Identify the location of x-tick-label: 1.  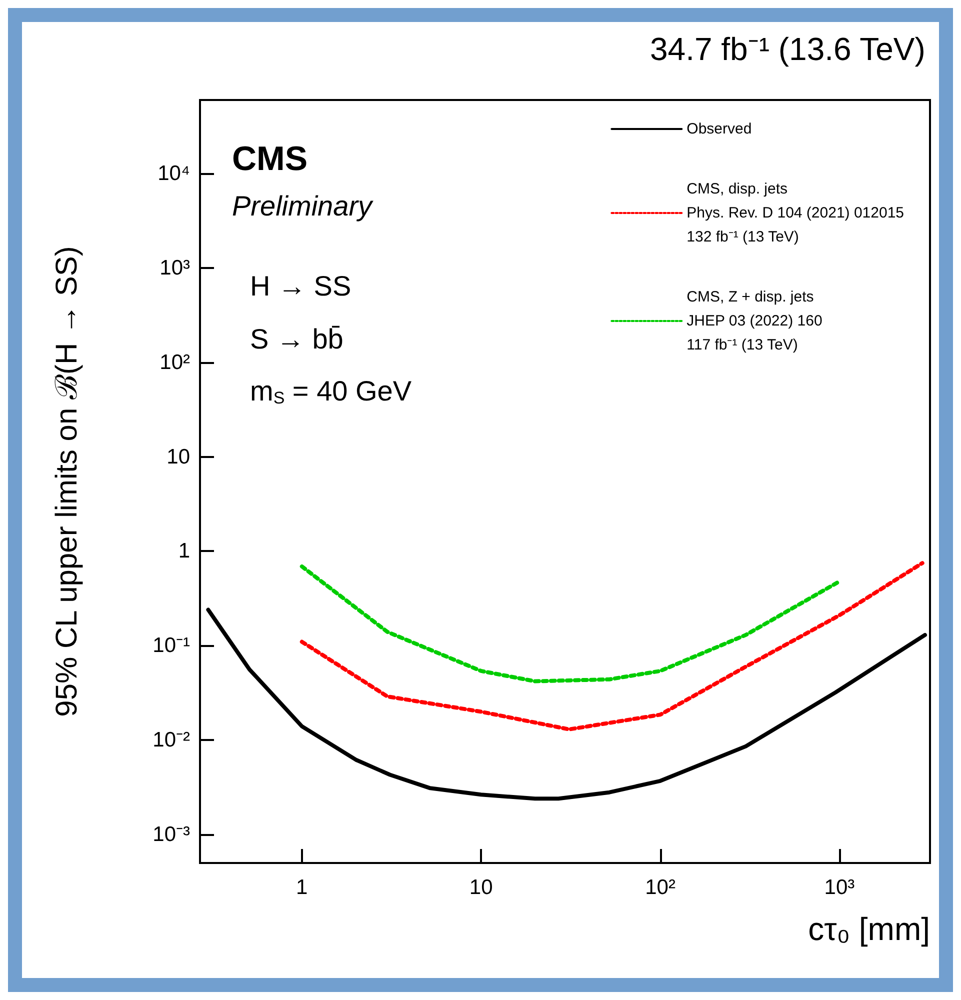
(302, 887).